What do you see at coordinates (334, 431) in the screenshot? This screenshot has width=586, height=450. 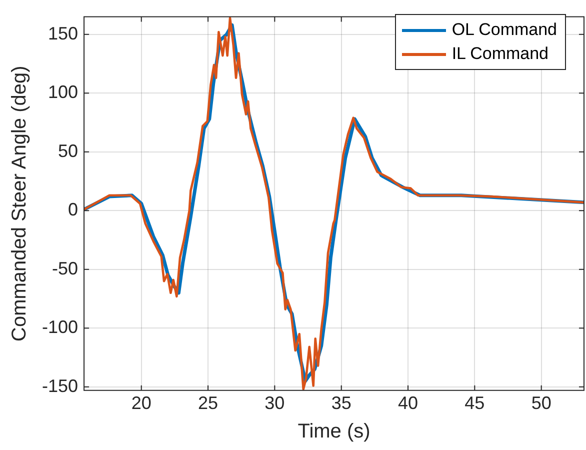 I see `x-axis-title: Time (s)` at bounding box center [334, 431].